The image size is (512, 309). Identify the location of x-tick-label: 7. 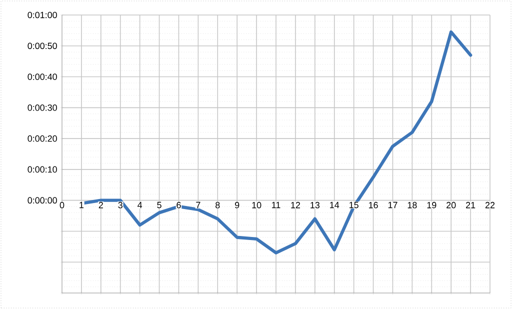
(198, 205).